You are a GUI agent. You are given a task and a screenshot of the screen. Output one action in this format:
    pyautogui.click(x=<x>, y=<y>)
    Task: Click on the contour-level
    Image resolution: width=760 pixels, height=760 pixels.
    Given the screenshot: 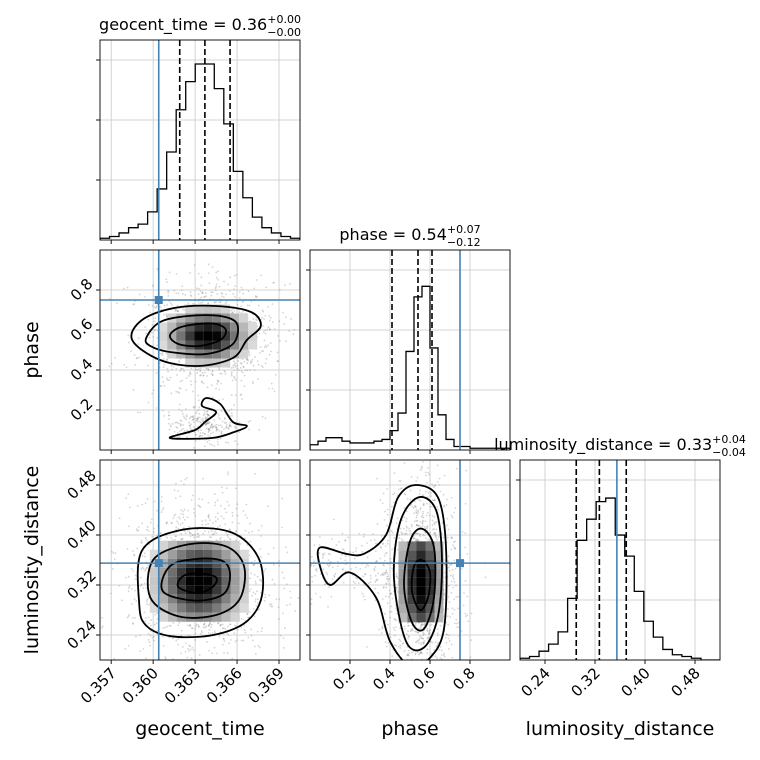 What is the action you would take?
    pyautogui.click(x=382, y=572)
    